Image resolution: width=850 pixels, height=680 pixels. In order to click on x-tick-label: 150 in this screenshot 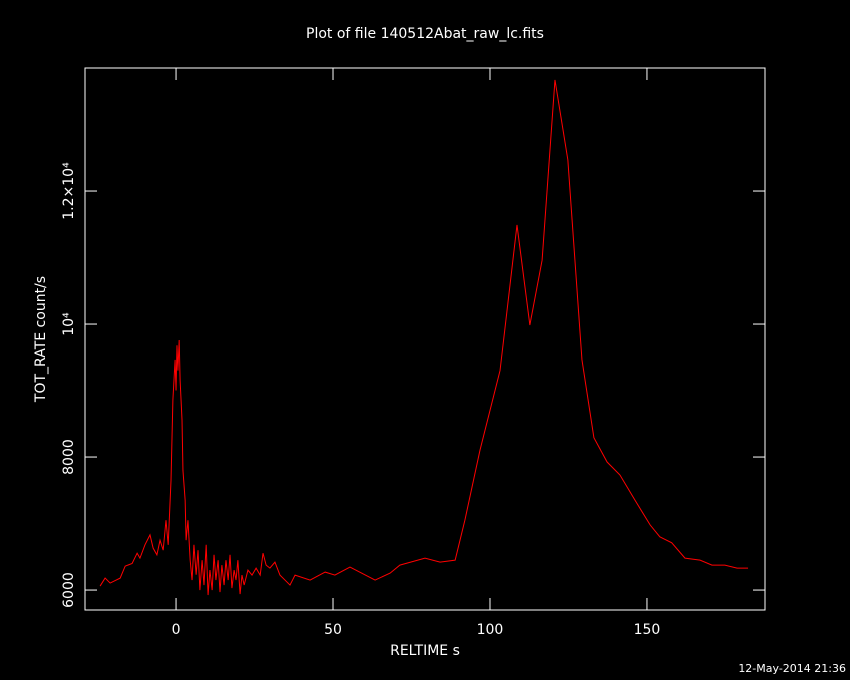, I will do `click(647, 630)`.